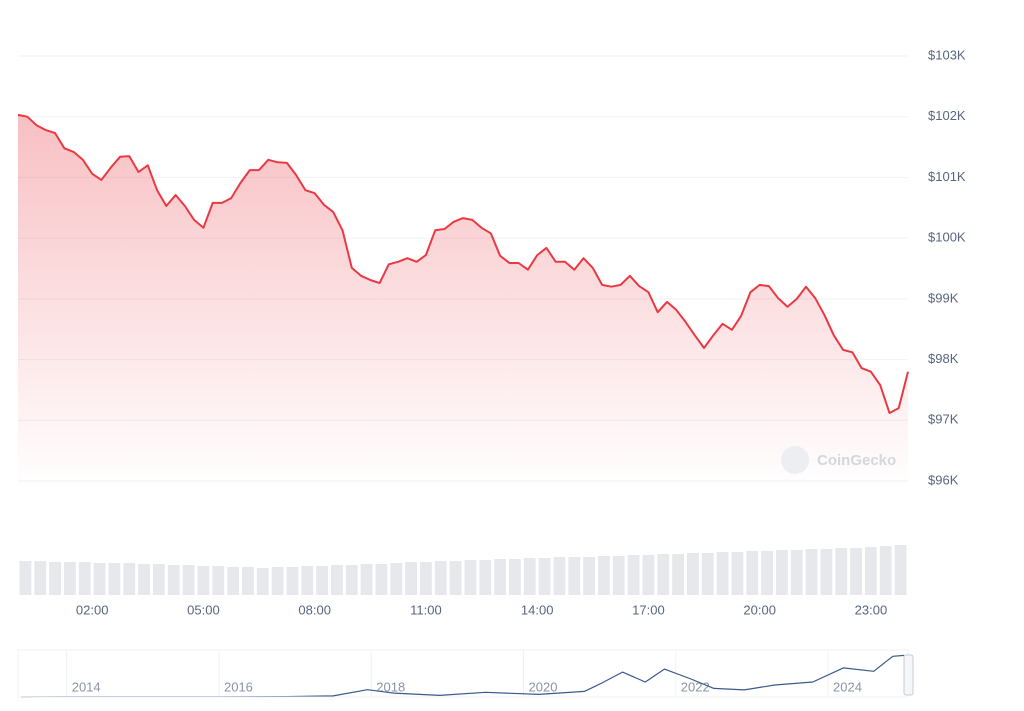 Image resolution: width=1024 pixels, height=711 pixels. What do you see at coordinates (543, 686) in the screenshot?
I see `x-tick-label: 2020` at bounding box center [543, 686].